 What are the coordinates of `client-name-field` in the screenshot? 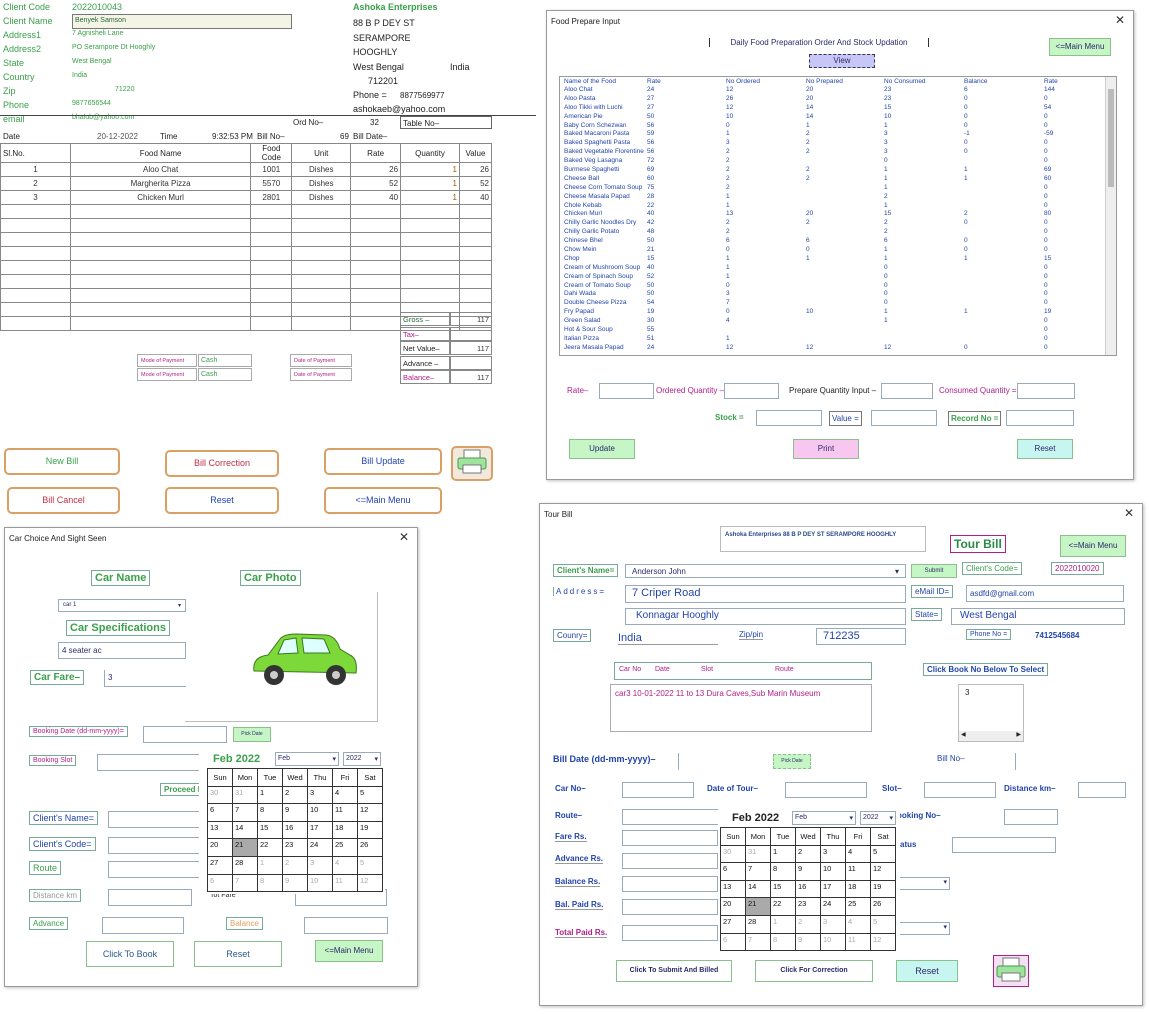 It's located at (154, 819).